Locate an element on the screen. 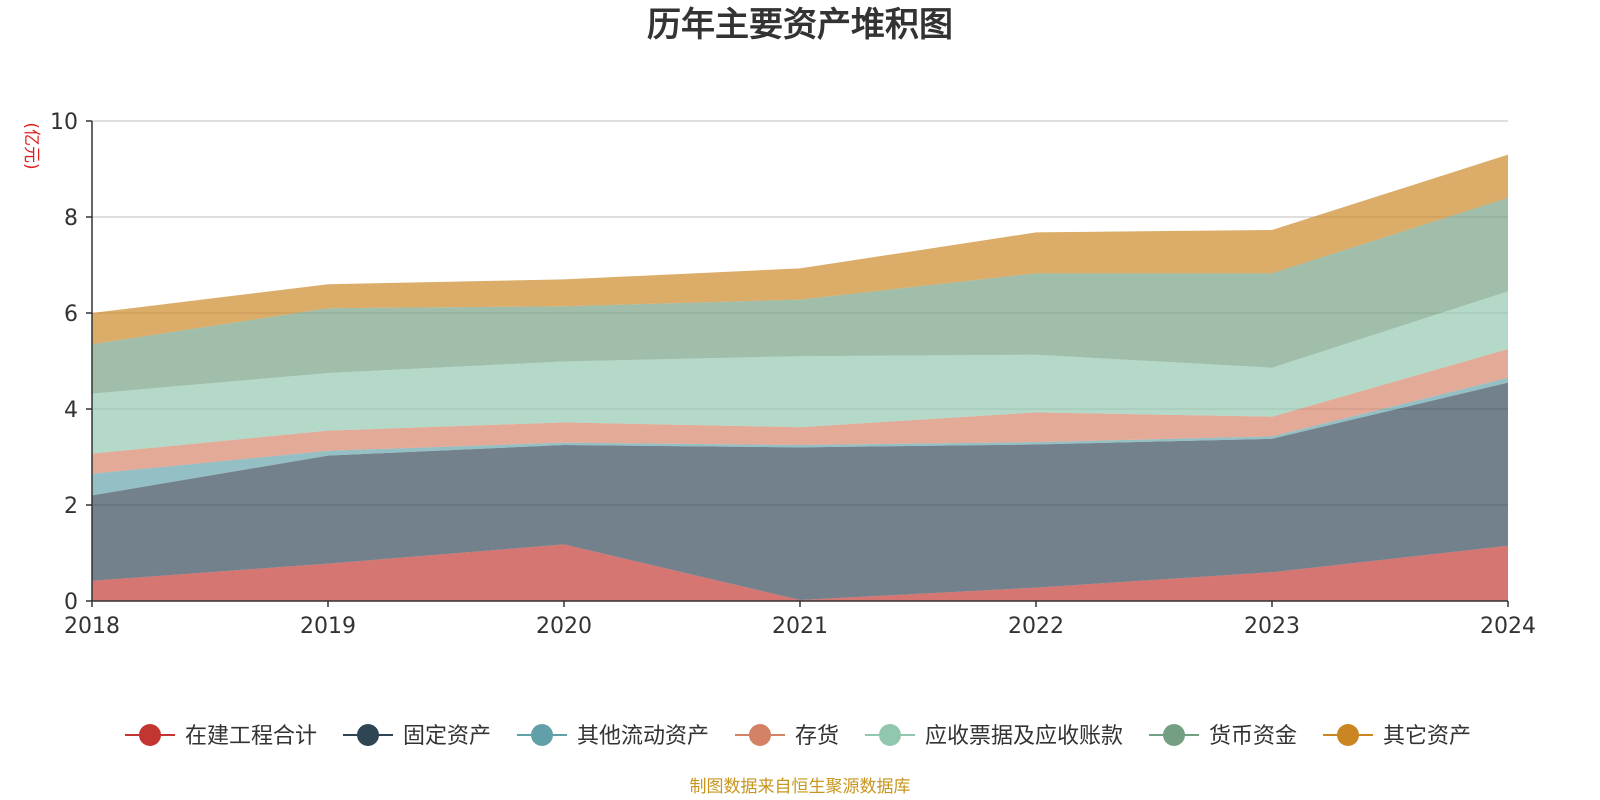  x-tick-label: 2024 is located at coordinates (1508, 626).